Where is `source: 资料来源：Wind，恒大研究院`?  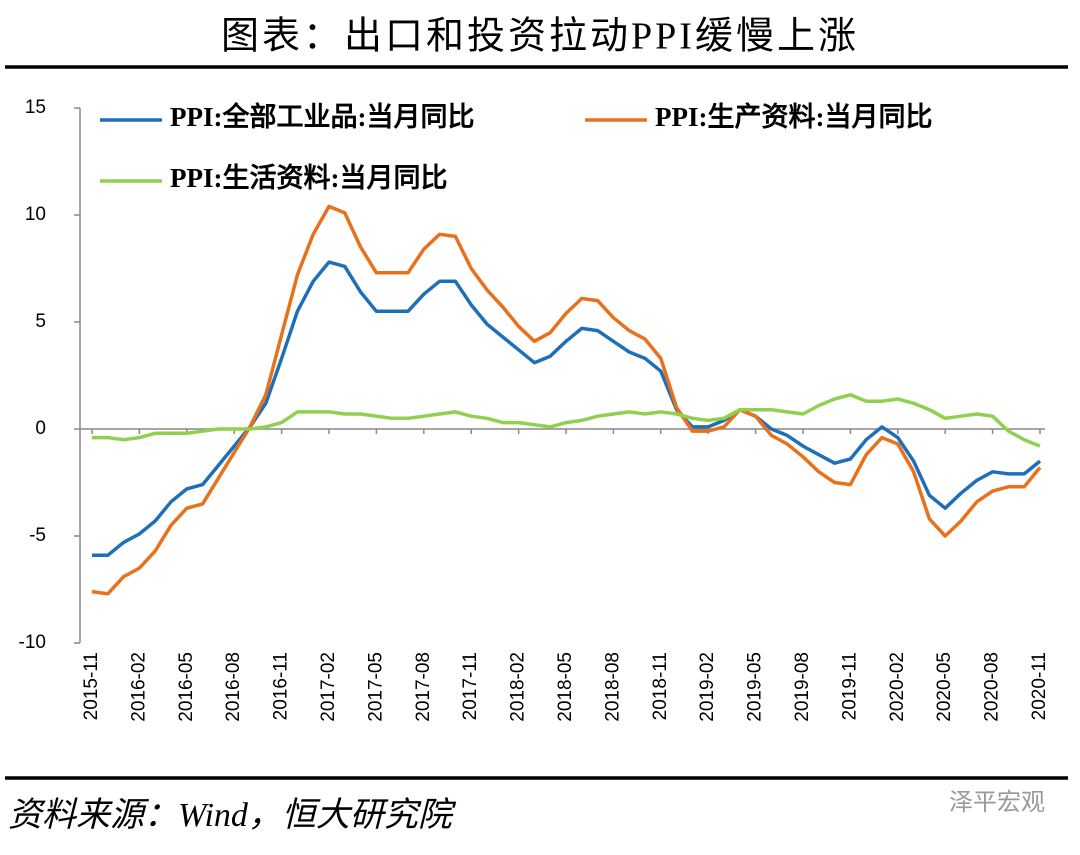
source: 资料来源：Wind，恒大研究院 is located at coordinates (232, 815).